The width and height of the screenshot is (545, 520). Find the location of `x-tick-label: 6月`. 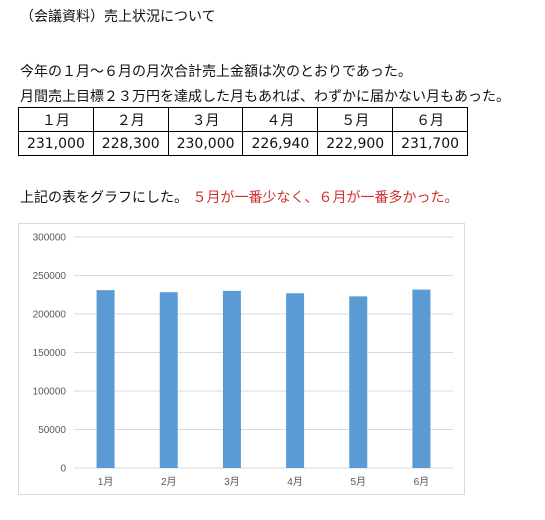

x-tick-label: 6月 is located at coordinates (422, 482).